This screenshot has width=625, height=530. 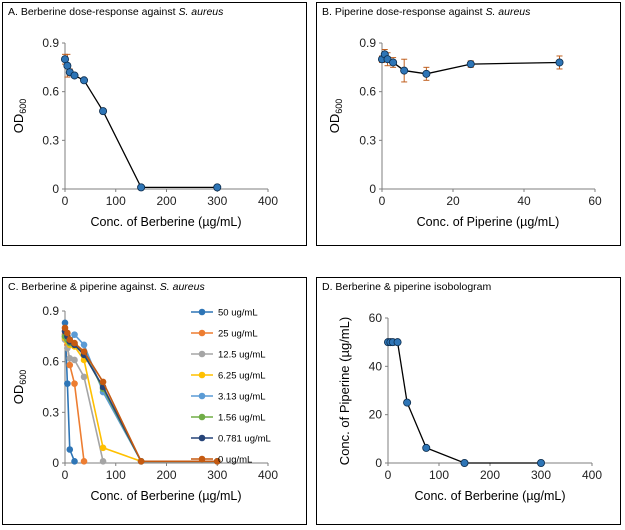 What do you see at coordinates (595, 201) in the screenshot?
I see `x-tick-label: 60` at bounding box center [595, 201].